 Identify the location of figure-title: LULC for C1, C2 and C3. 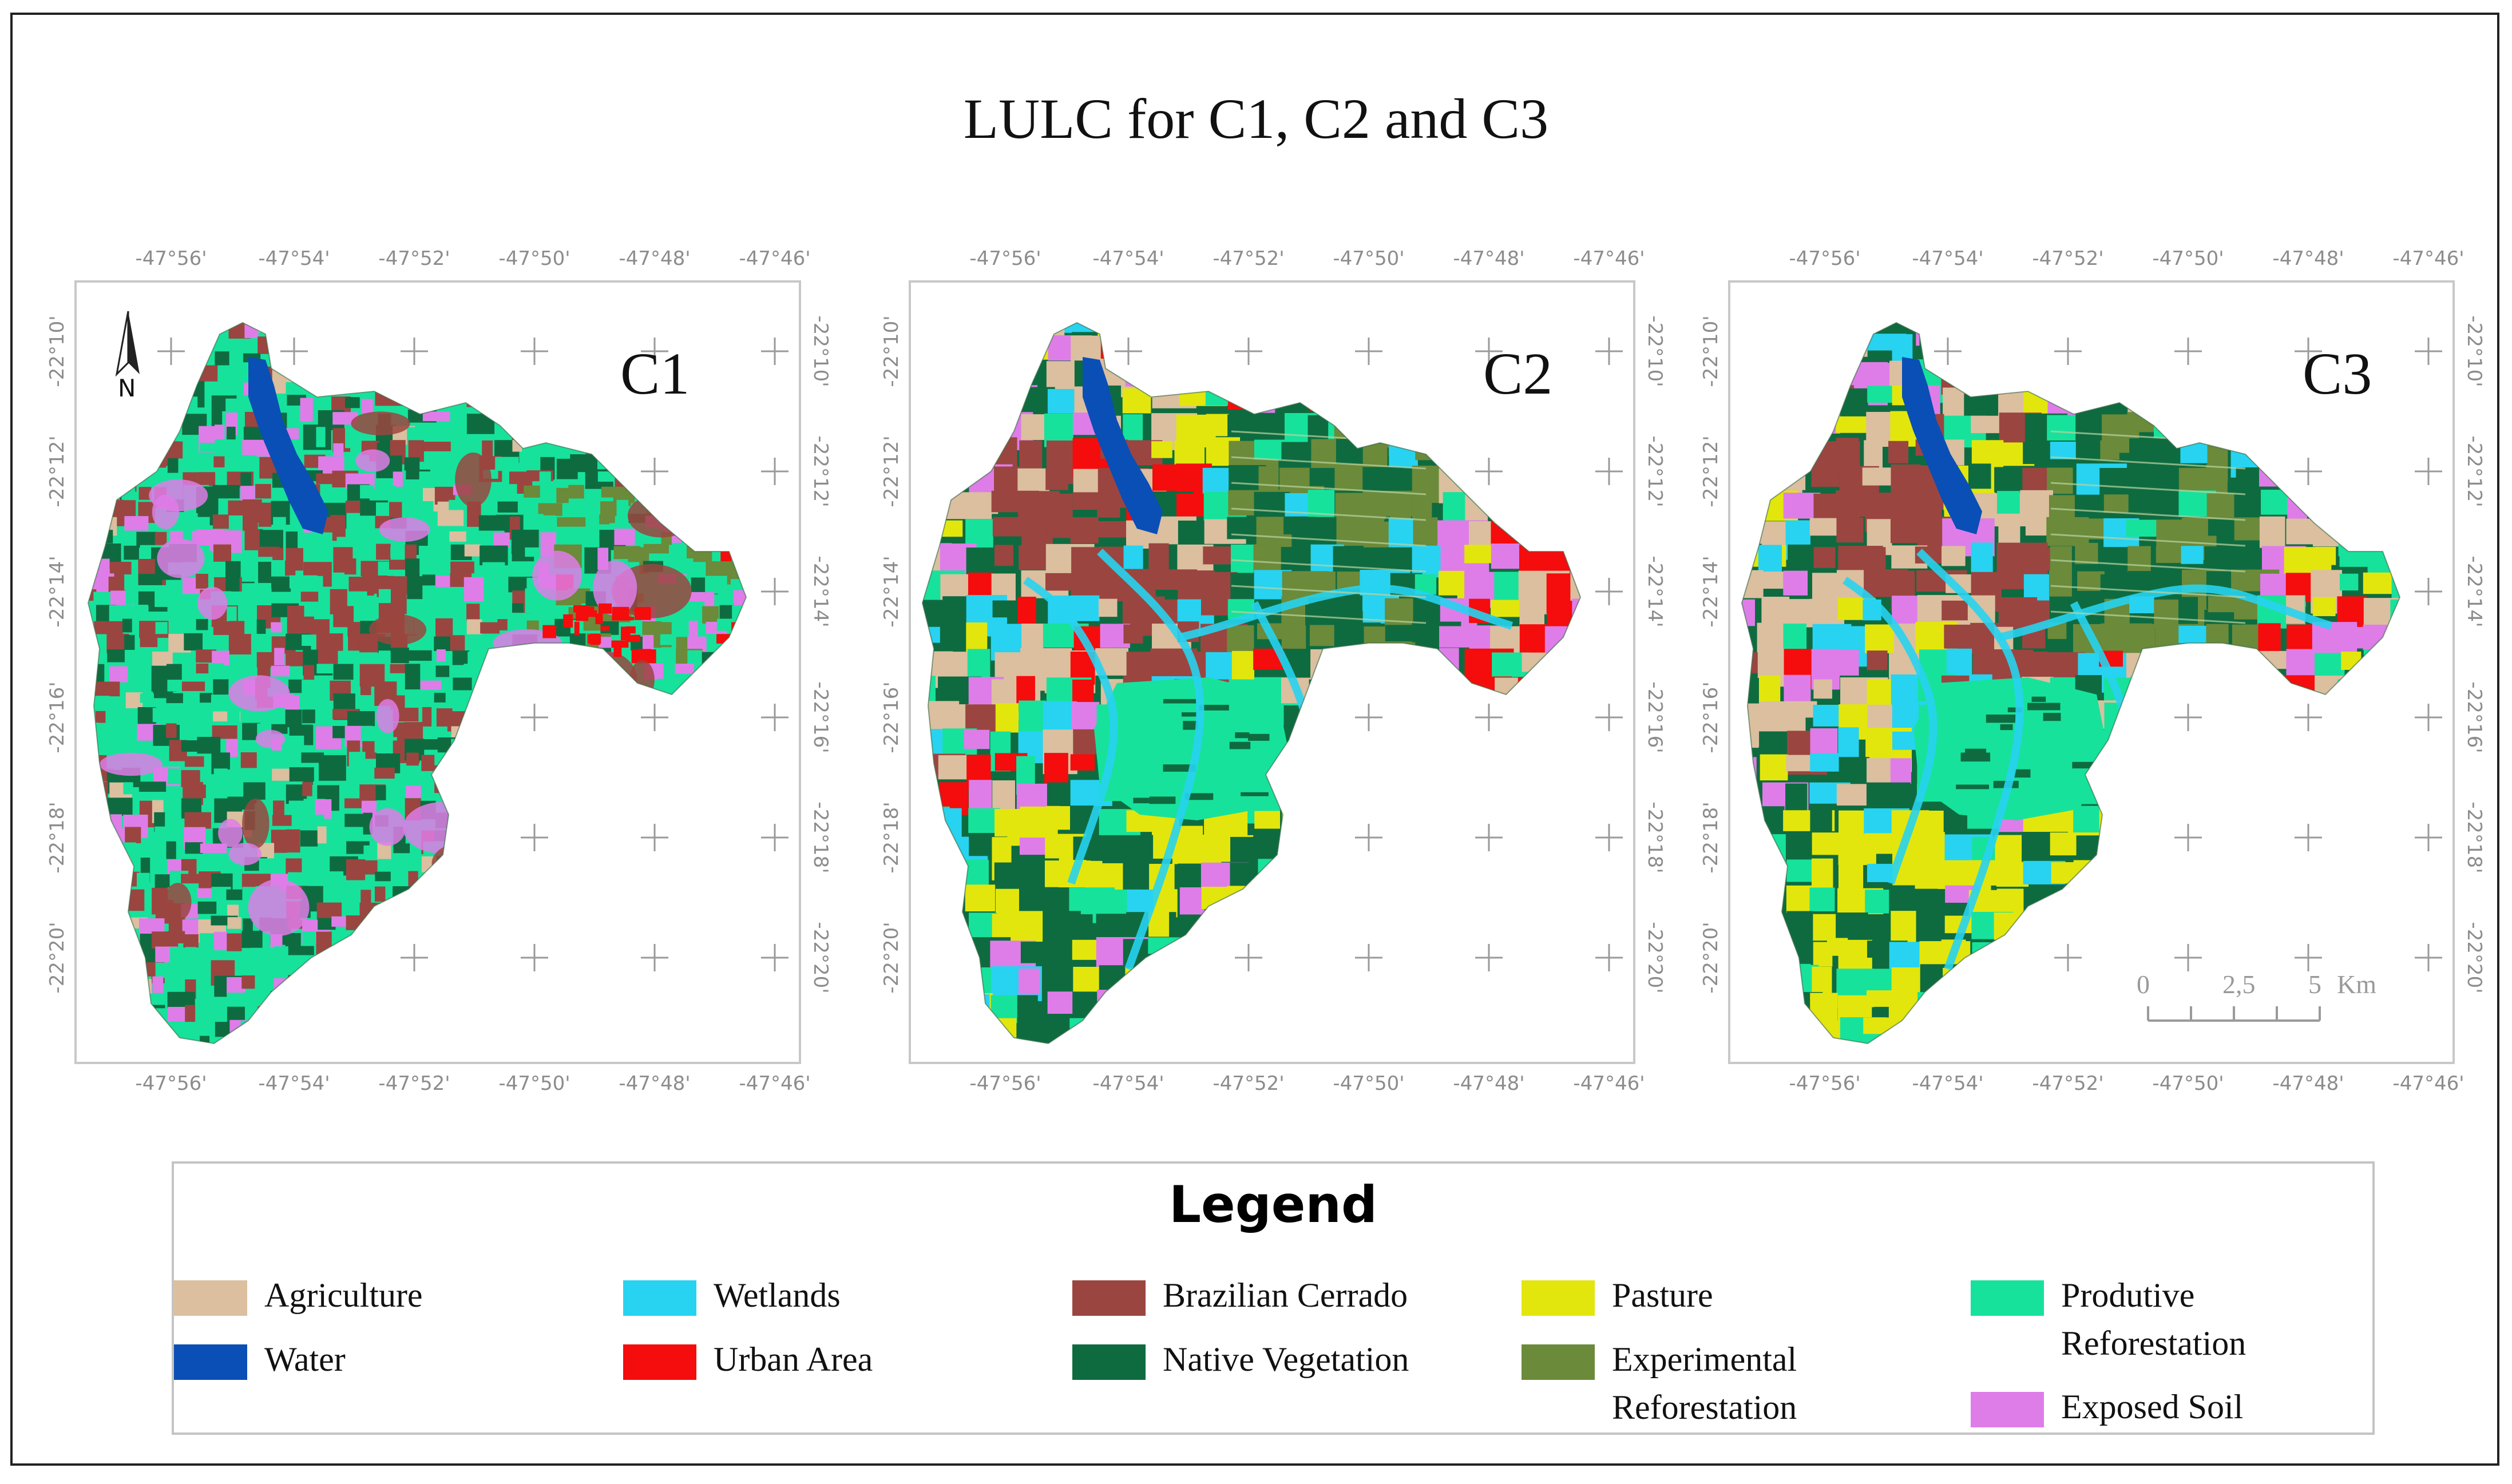
(1256, 119).